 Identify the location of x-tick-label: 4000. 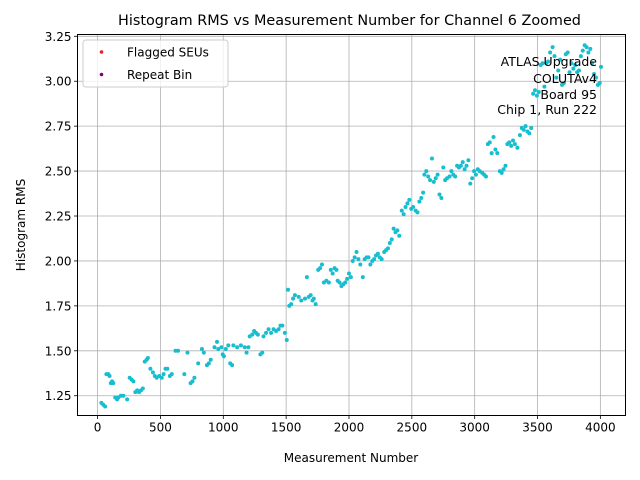
(600, 428).